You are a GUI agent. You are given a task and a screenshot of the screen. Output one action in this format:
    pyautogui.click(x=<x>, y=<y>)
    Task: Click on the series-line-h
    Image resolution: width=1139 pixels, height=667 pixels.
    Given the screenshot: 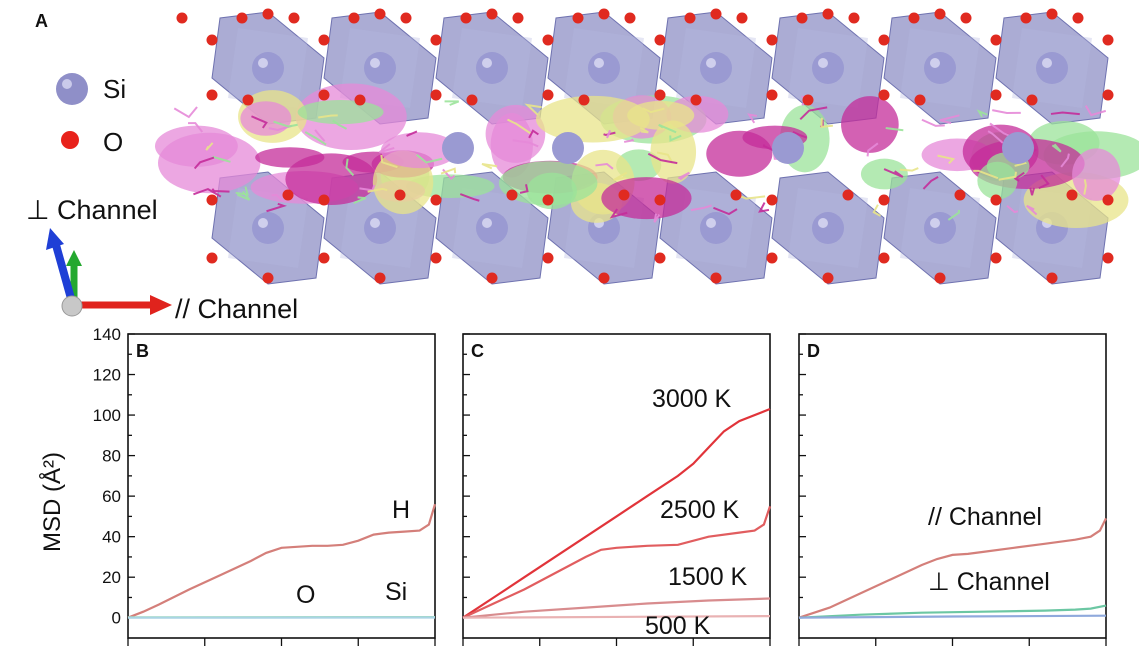 What is the action you would take?
    pyautogui.click(x=282, y=561)
    